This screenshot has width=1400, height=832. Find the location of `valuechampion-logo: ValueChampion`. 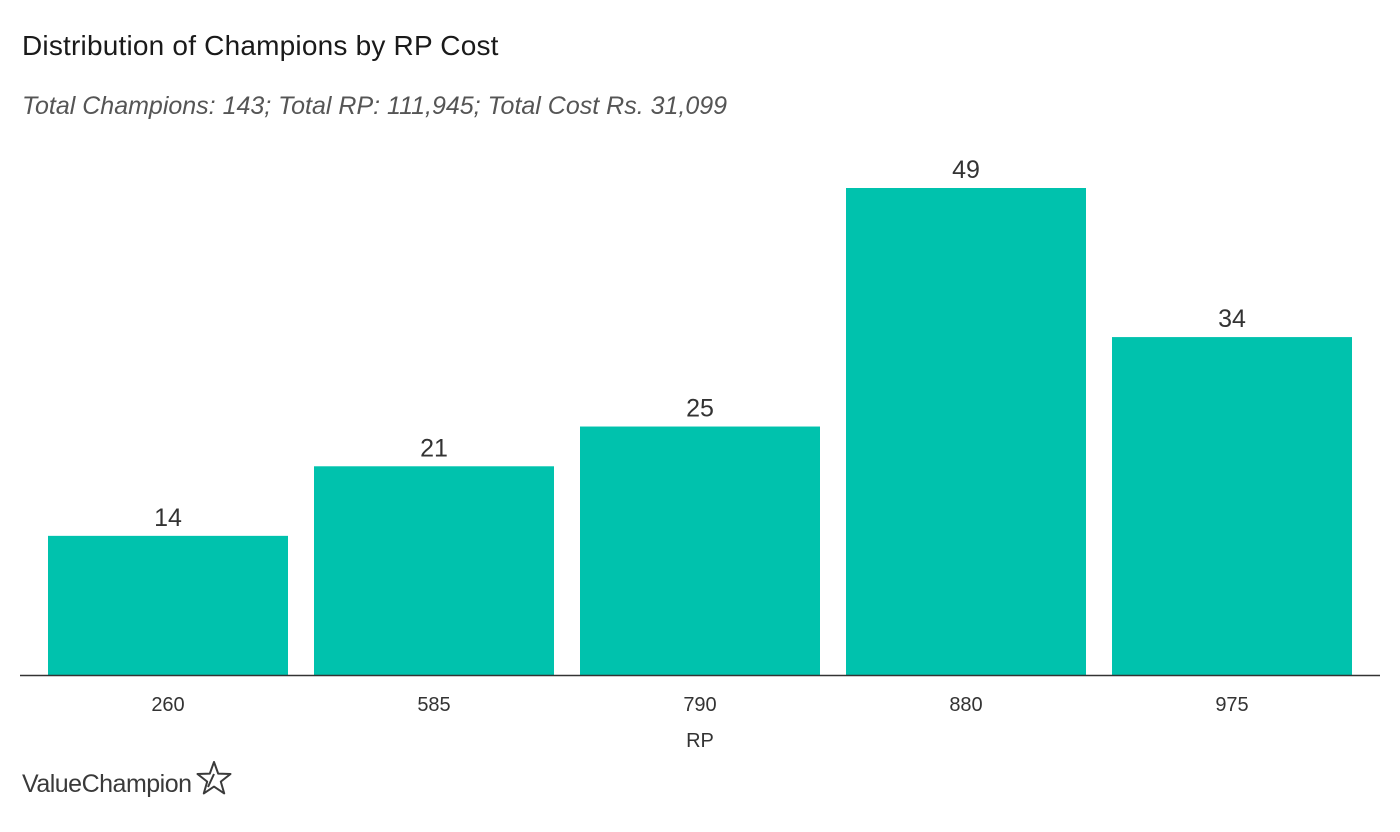

valuechampion-logo: ValueChampion is located at coordinates (127, 782).